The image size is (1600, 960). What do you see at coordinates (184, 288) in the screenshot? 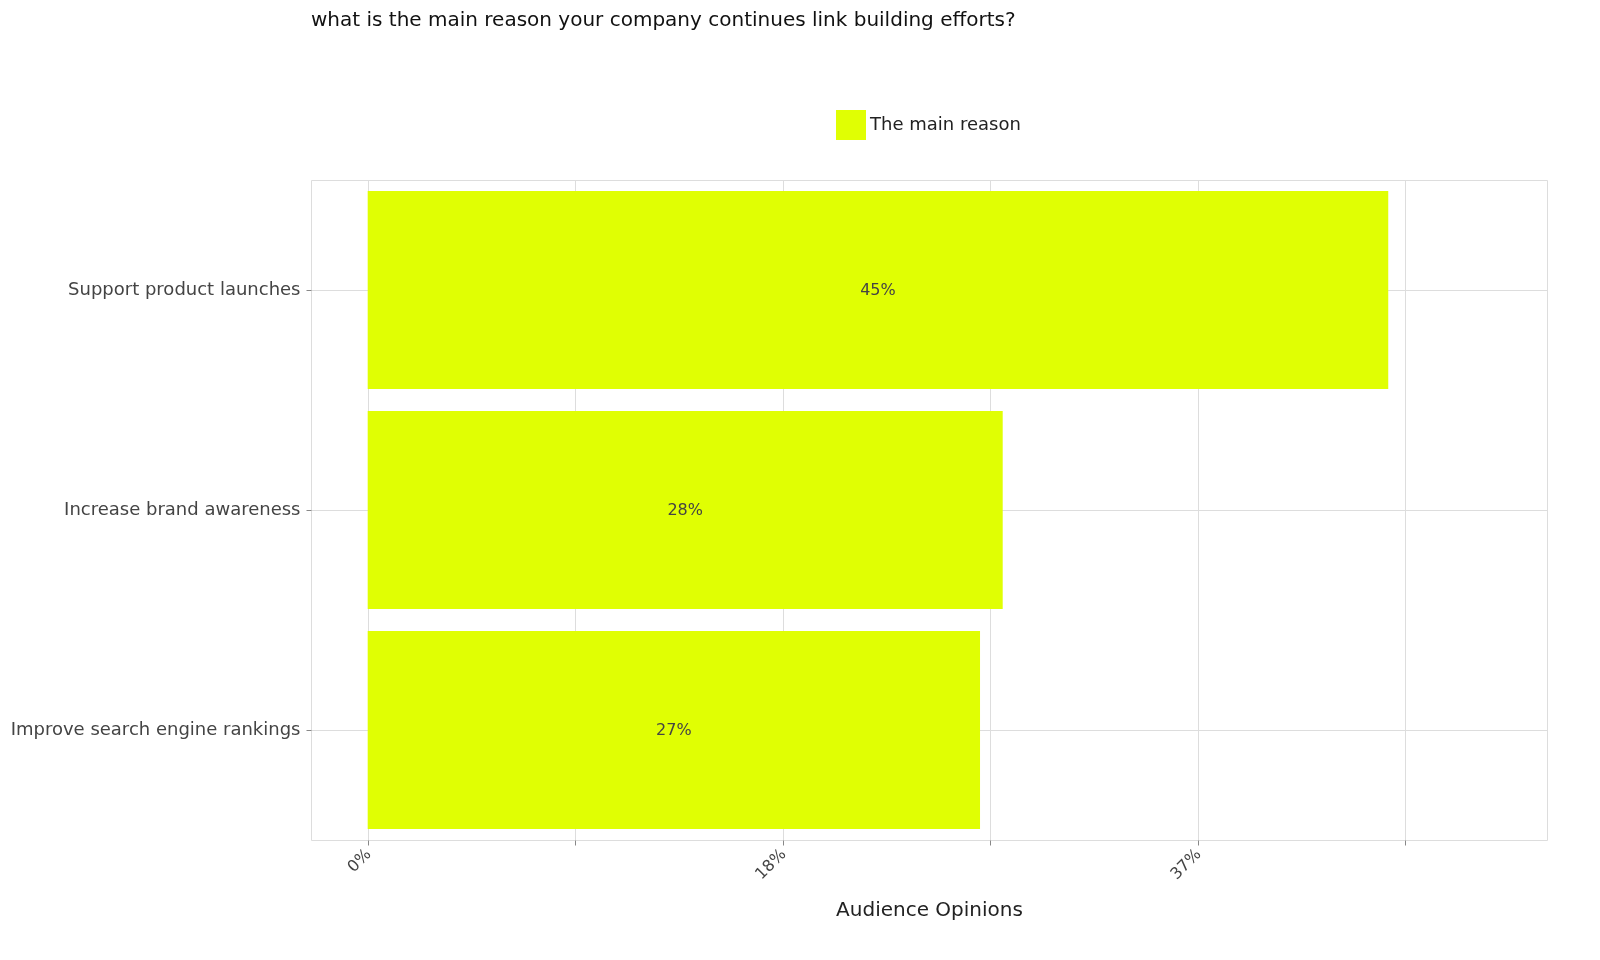
I see `y-tick-label: Support product launches` at bounding box center [184, 288].